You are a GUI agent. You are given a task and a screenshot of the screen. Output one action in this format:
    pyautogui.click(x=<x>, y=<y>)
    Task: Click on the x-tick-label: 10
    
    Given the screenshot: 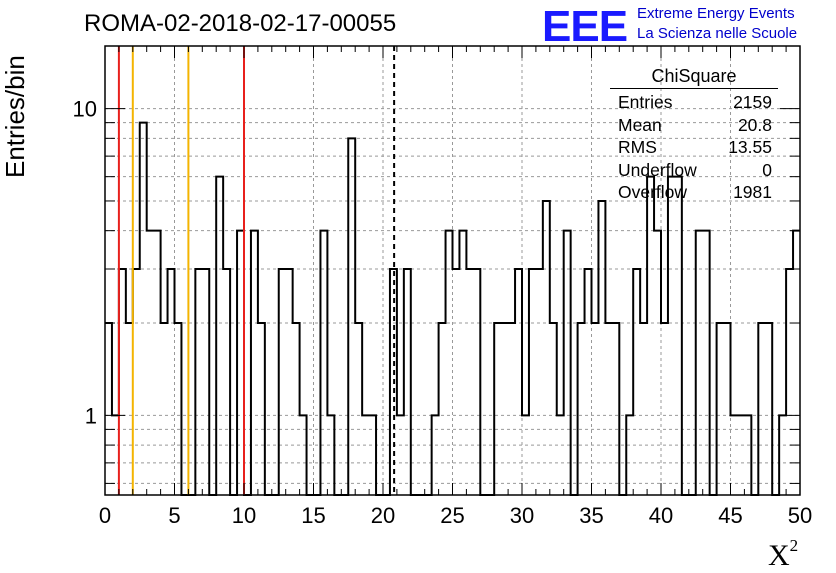 What is the action you would take?
    pyautogui.click(x=244, y=515)
    